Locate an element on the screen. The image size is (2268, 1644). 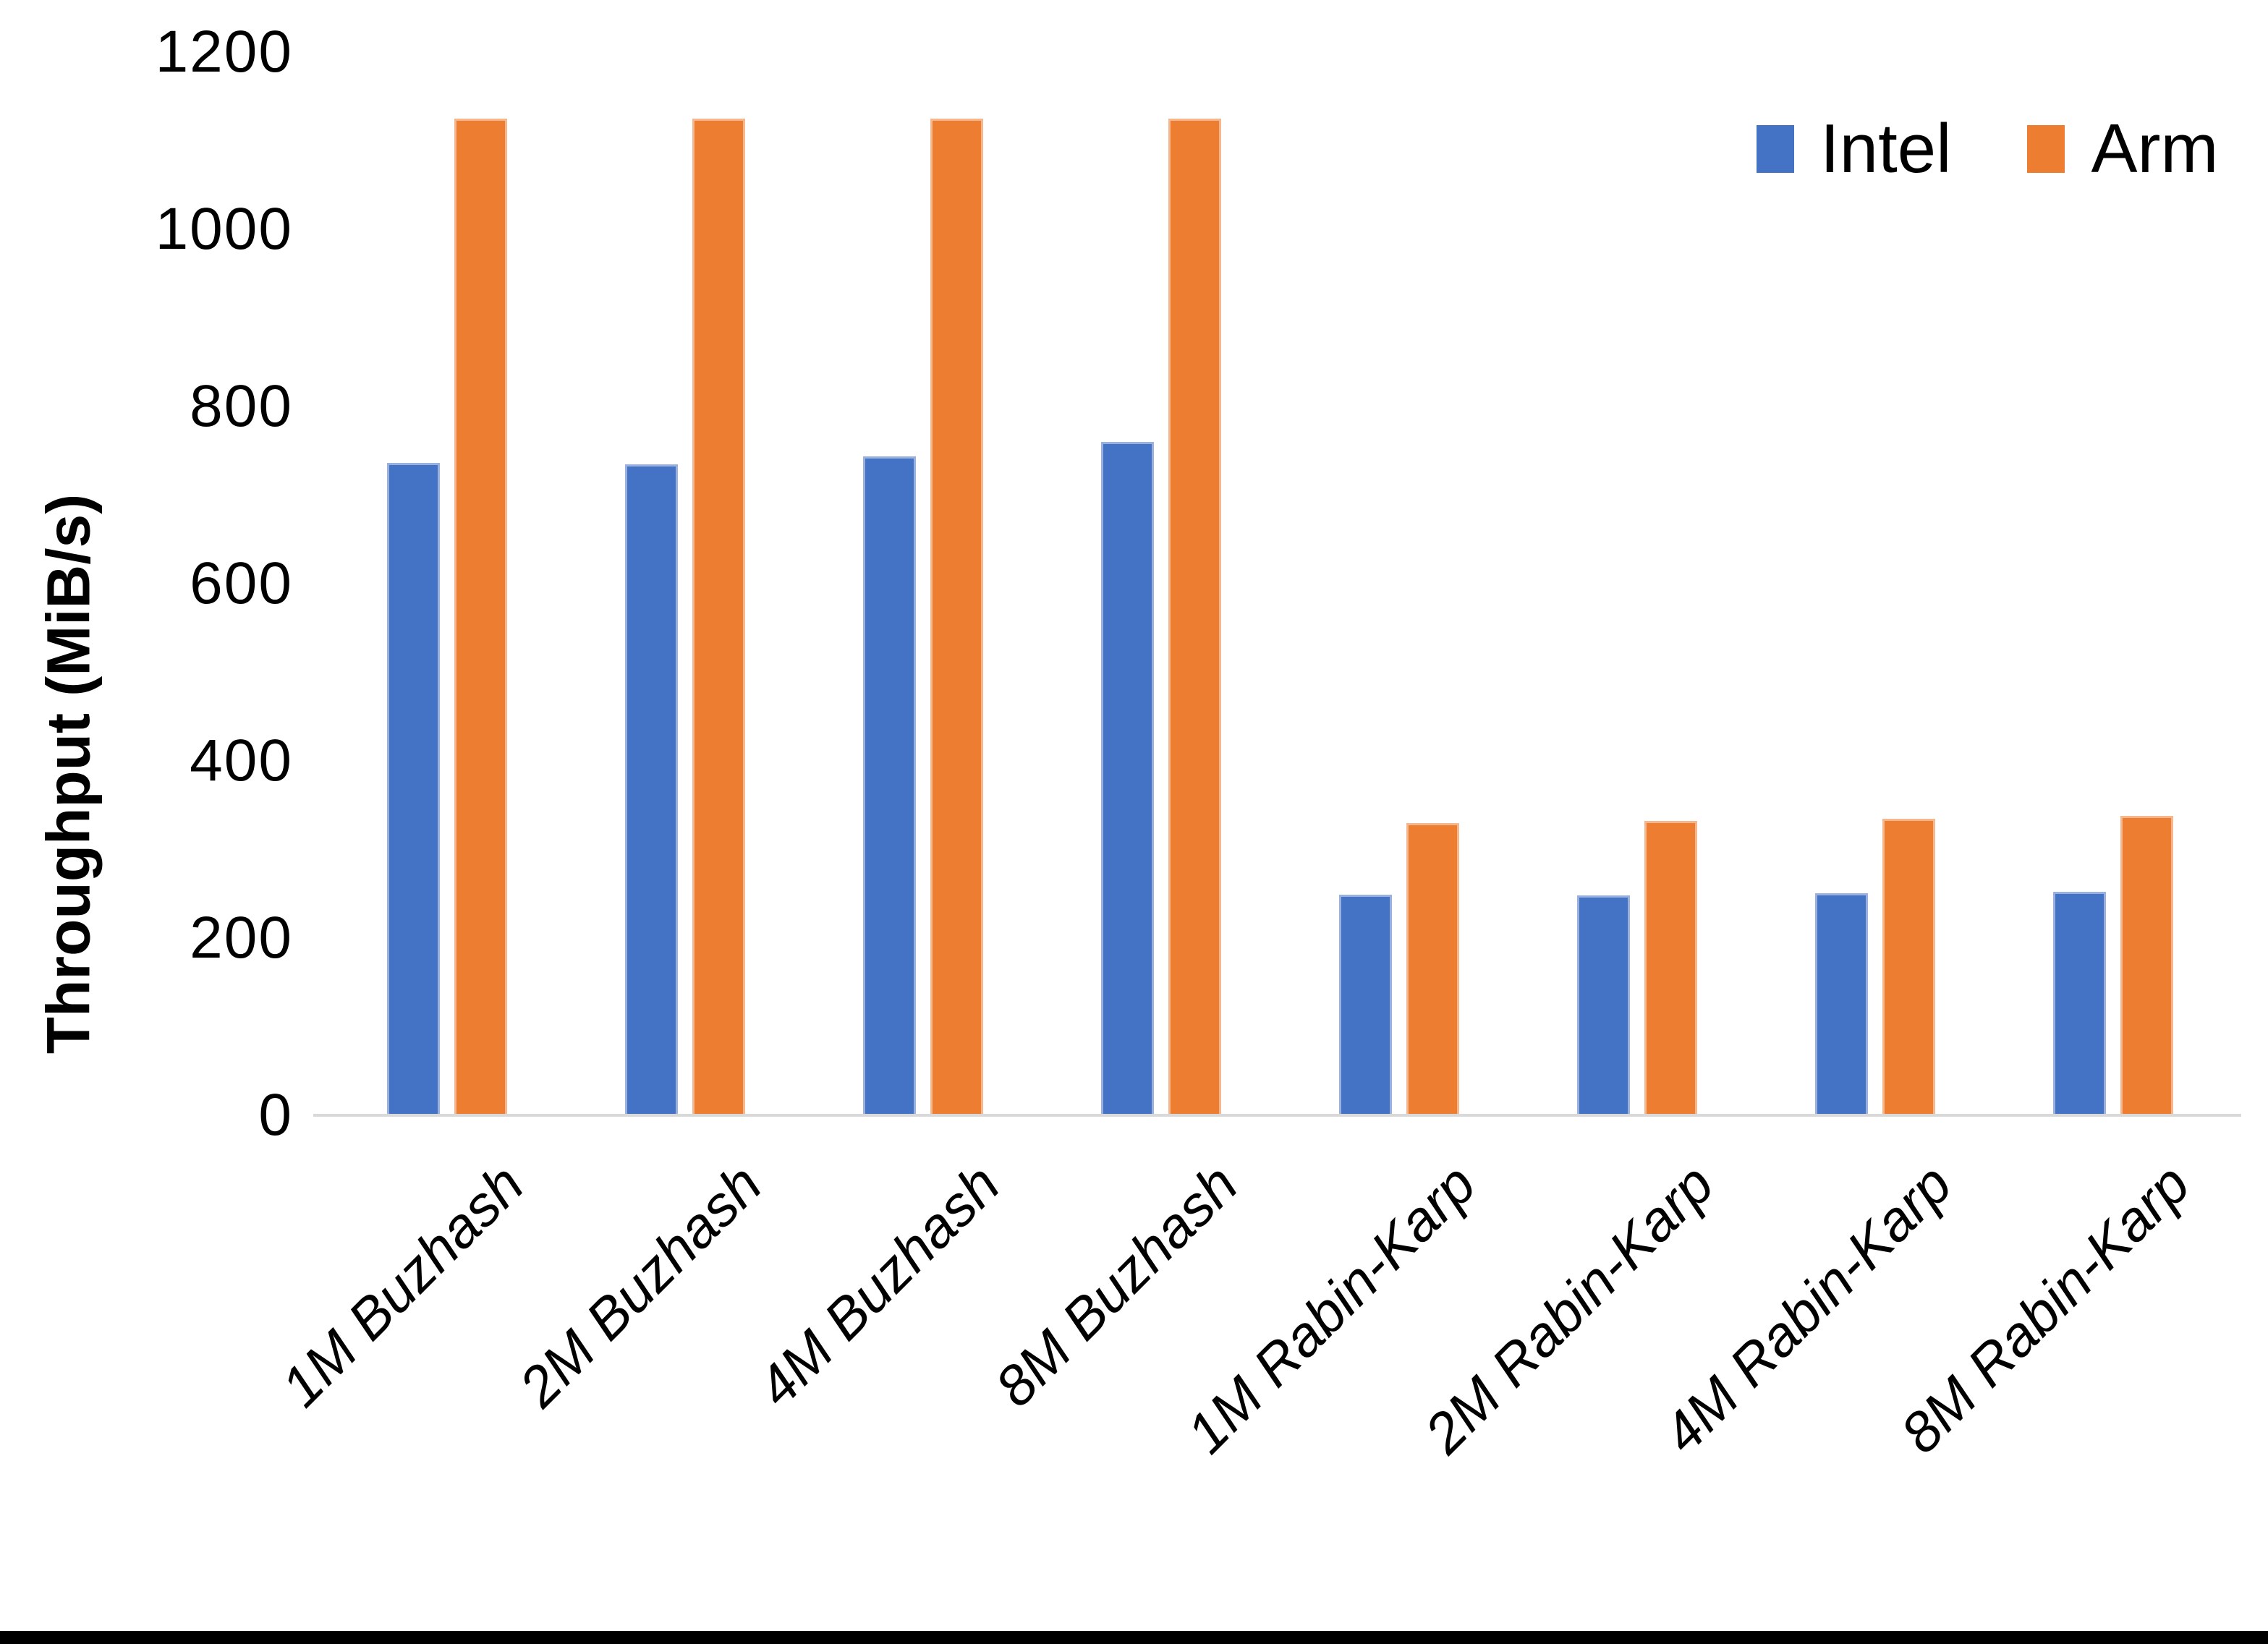
bottom-border-bar is located at coordinates (1134, 1637).